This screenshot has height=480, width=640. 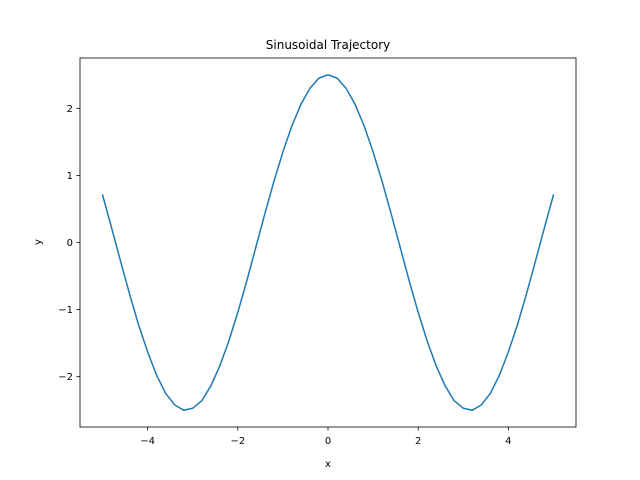 I want to click on x-tick-label: 2, so click(x=418, y=441).